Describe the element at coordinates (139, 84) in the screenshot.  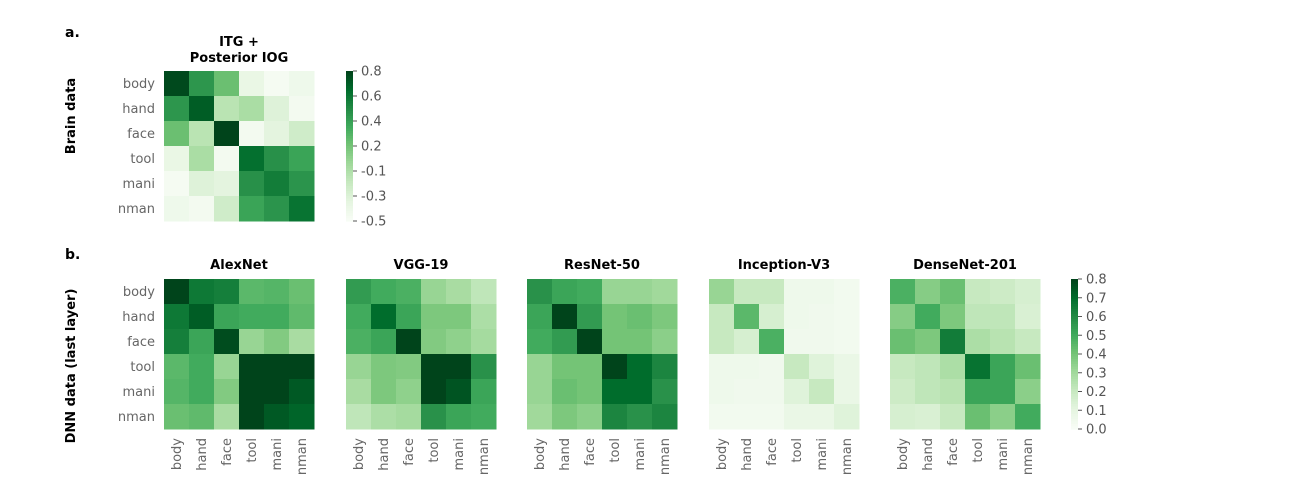
I see `row-tick-label: body` at that location.